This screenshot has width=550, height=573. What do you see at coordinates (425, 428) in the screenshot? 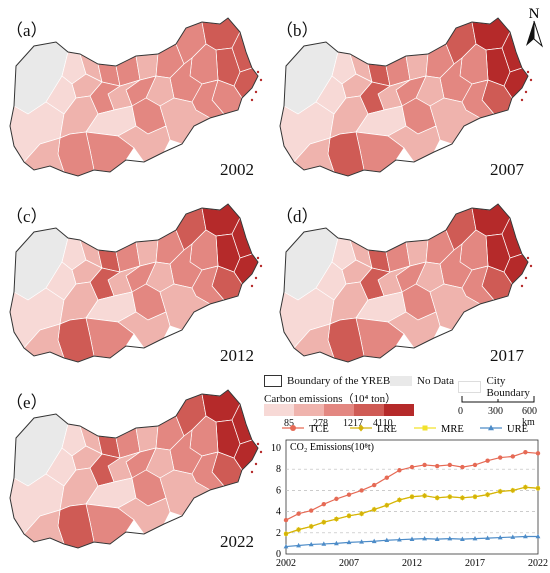
I see `legend-marker-mre` at bounding box center [425, 428].